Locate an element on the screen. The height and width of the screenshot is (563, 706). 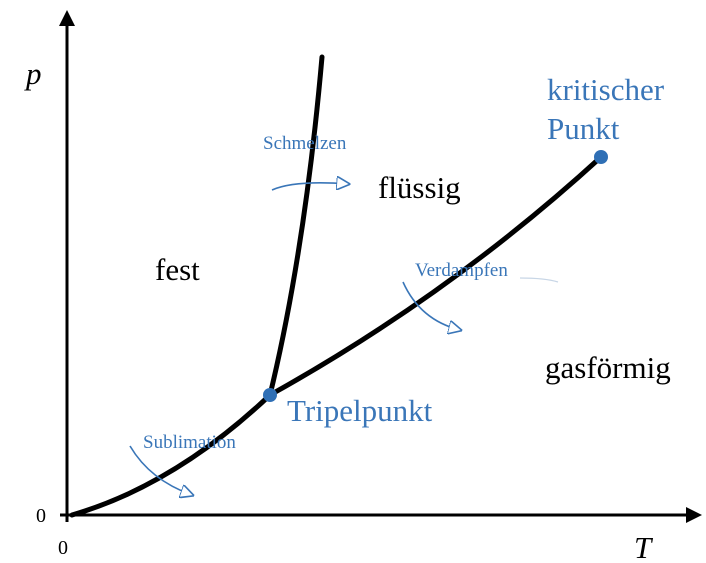
vaporization-leader is located at coordinates (539, 280).